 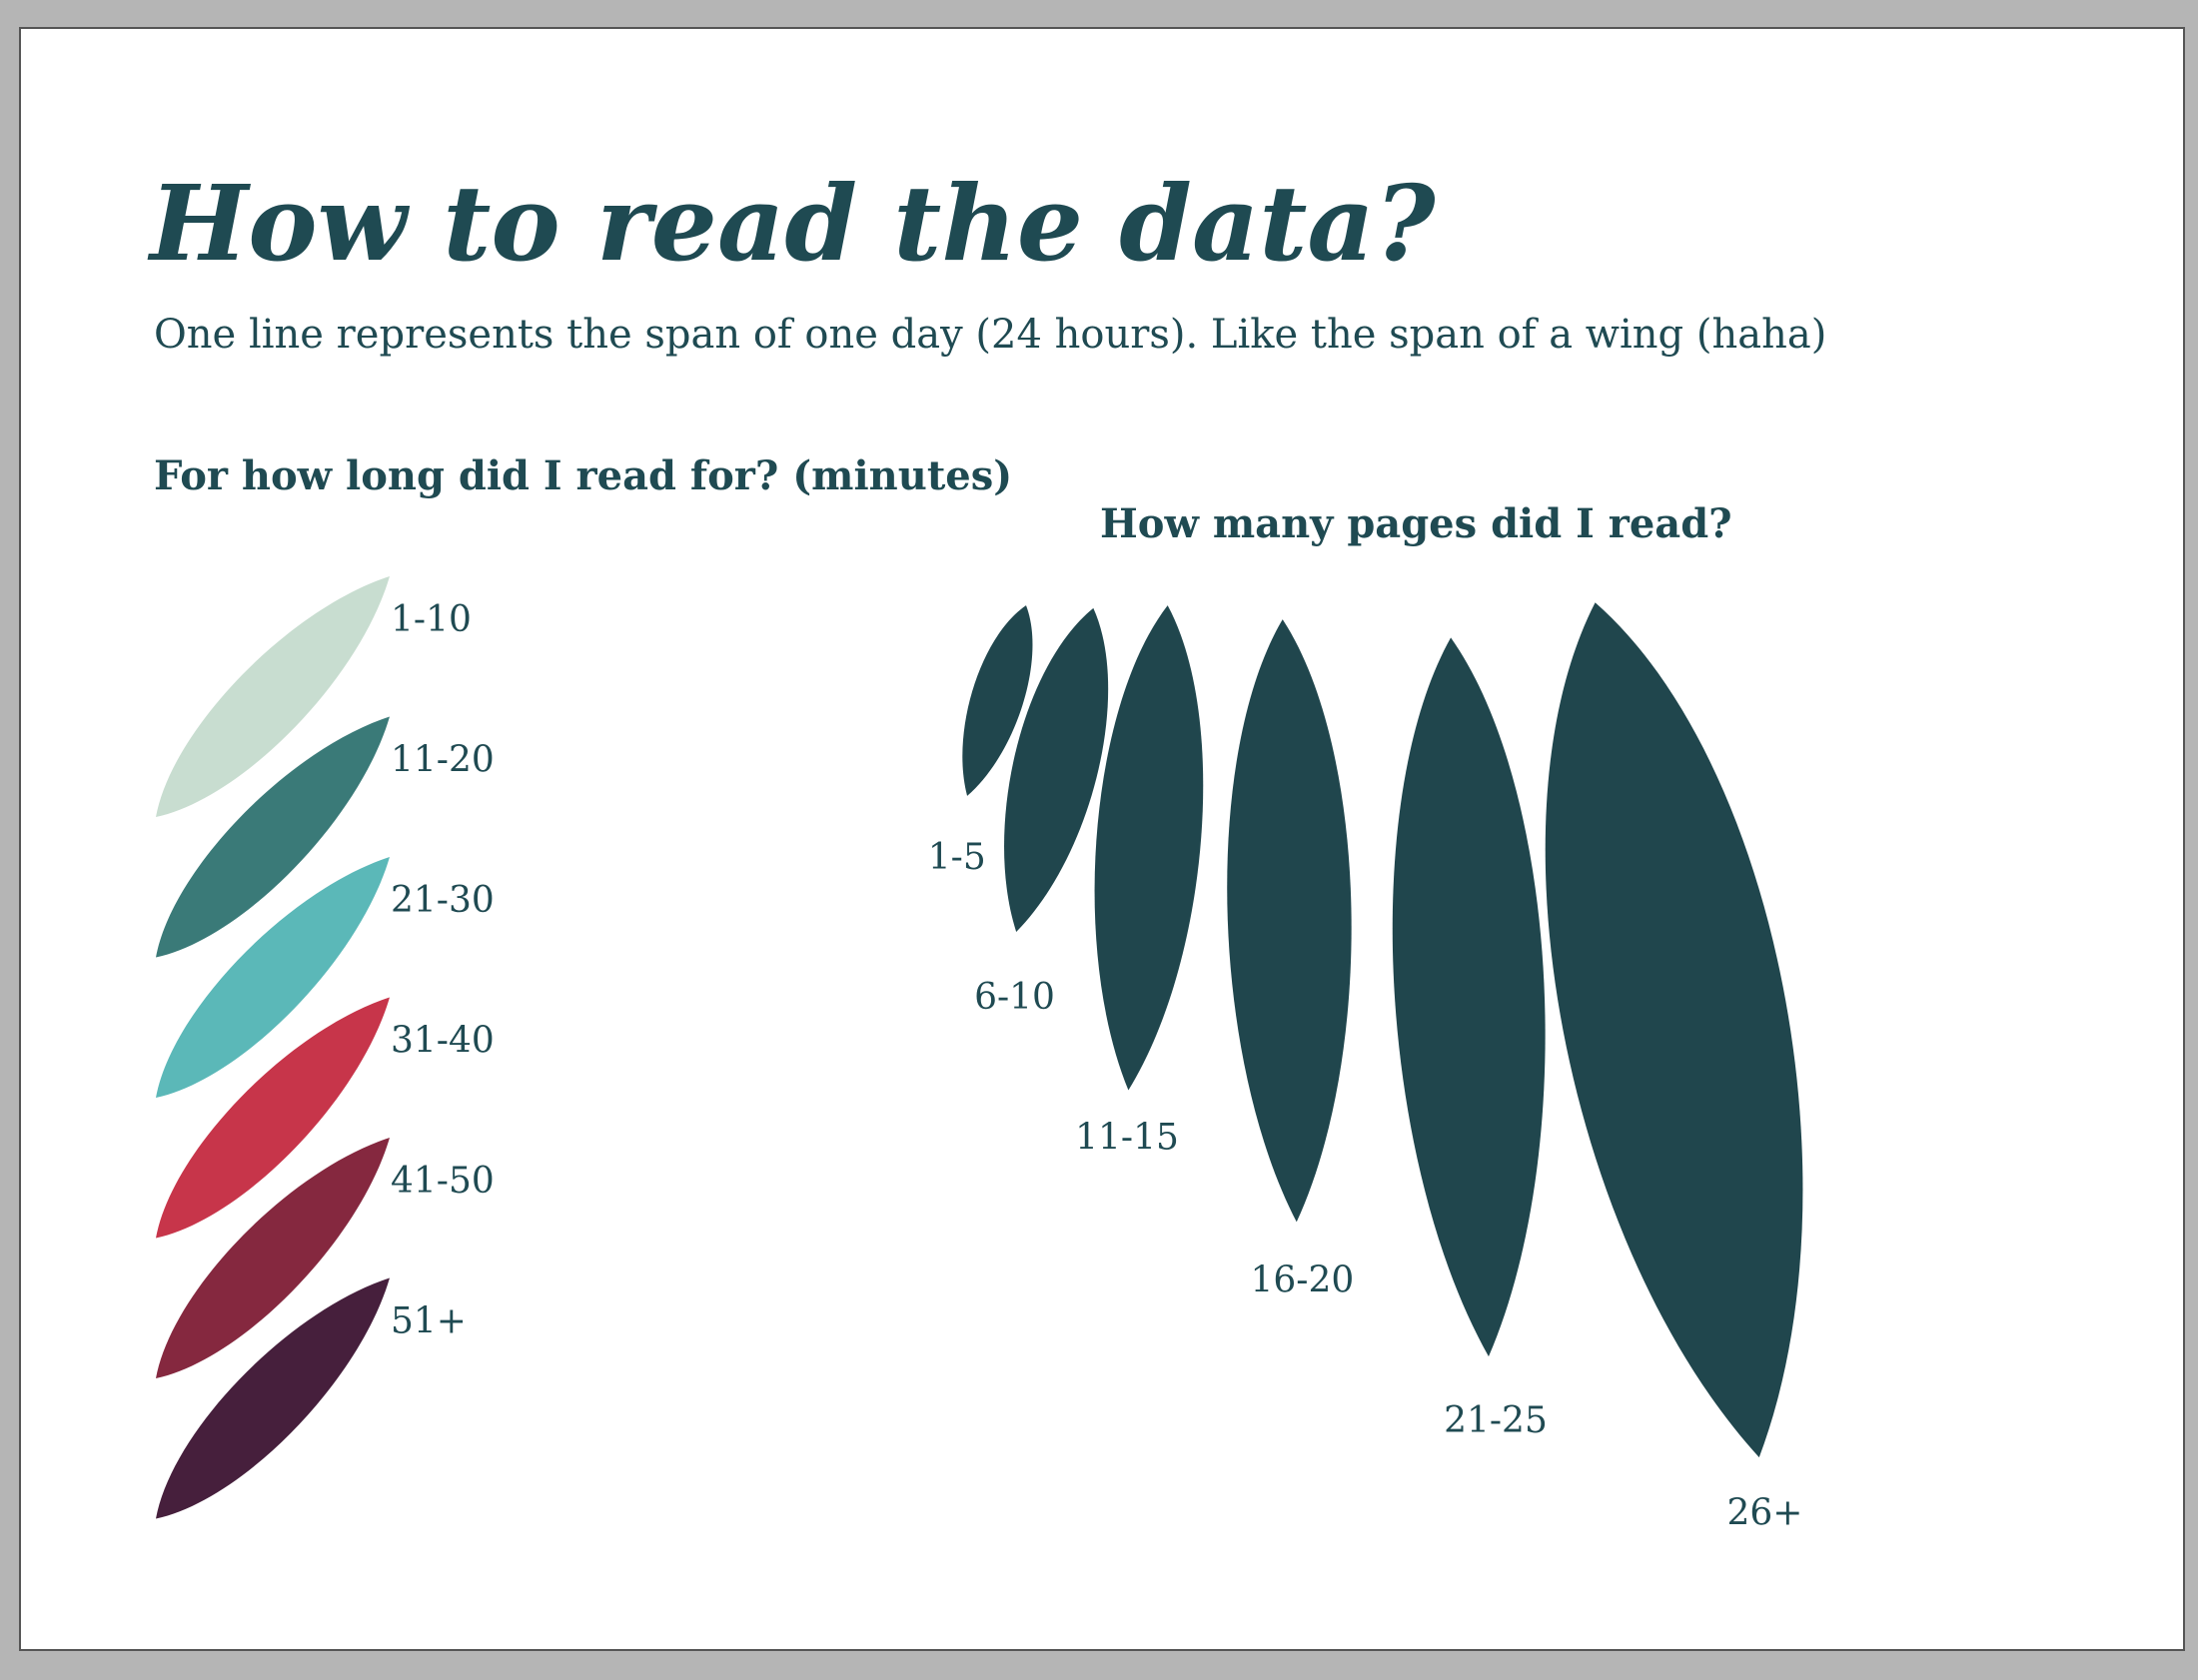 What do you see at coordinates (1015, 997) in the screenshot?
I see `pages-label: 6-10` at bounding box center [1015, 997].